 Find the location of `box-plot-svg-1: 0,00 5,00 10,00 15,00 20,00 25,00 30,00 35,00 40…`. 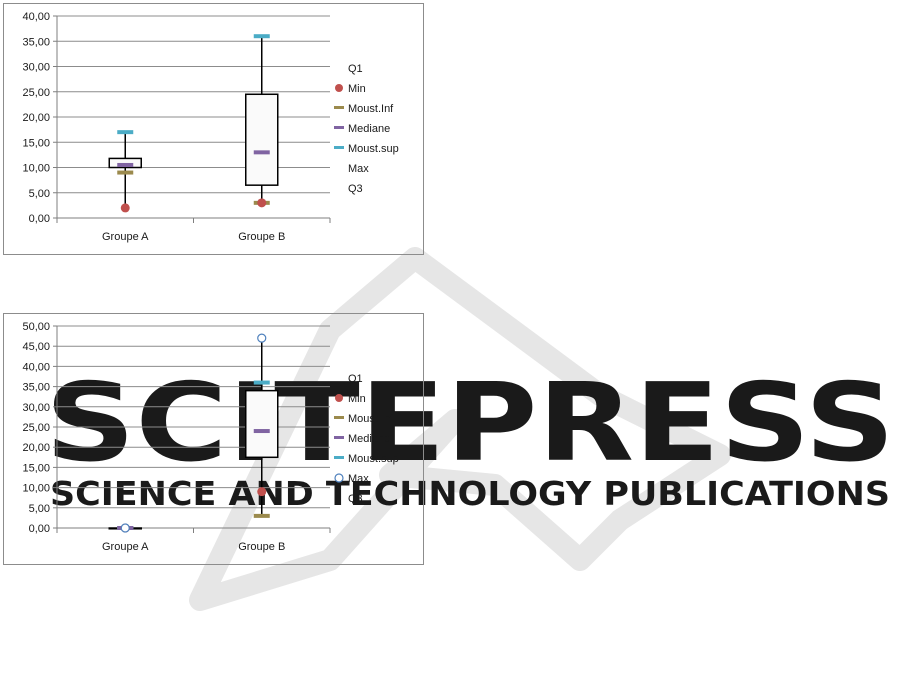

box-plot-svg-1: 0,00 5,00 10,00 15,00 20,00 25,00 30,00 35,00 40… is located at coordinates (210, 127).